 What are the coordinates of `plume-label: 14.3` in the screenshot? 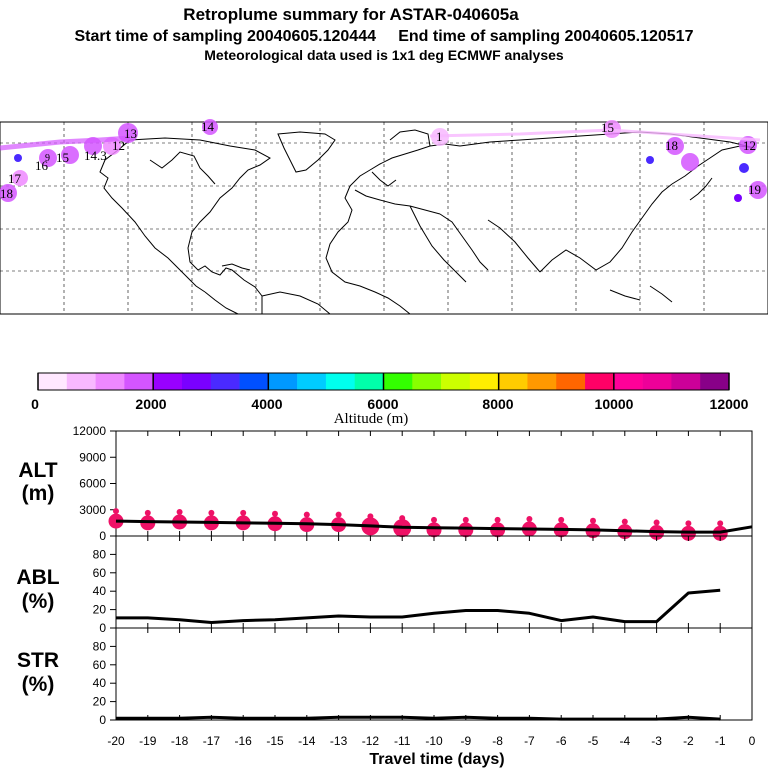 It's located at (95, 155).